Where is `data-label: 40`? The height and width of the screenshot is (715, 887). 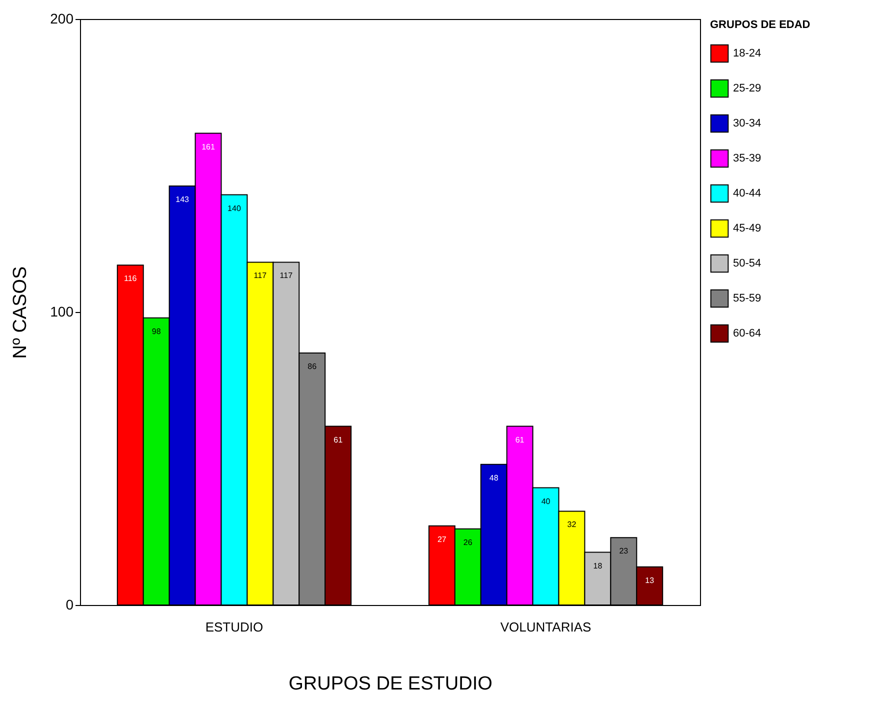
data-label: 40 is located at coordinates (546, 501).